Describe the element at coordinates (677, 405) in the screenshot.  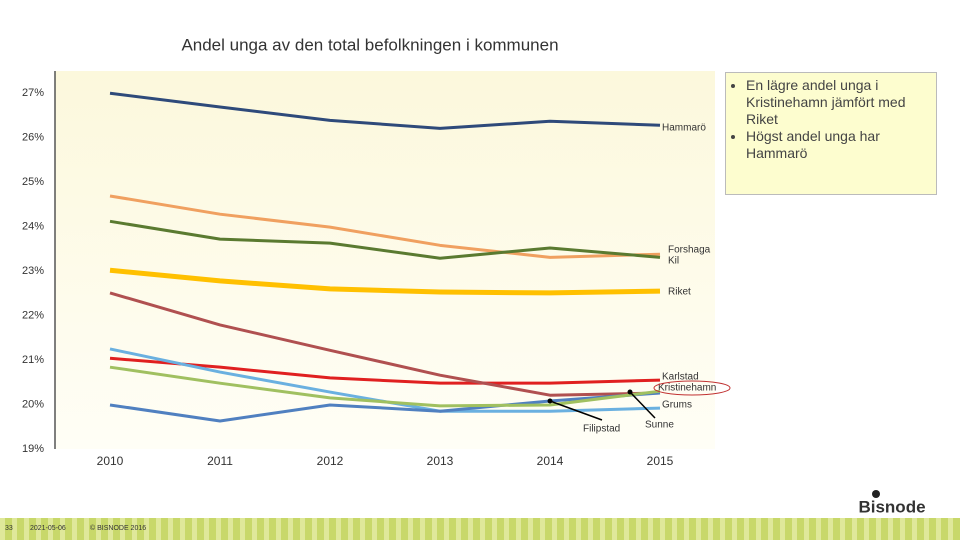
I see `series-label: Grums` at that location.